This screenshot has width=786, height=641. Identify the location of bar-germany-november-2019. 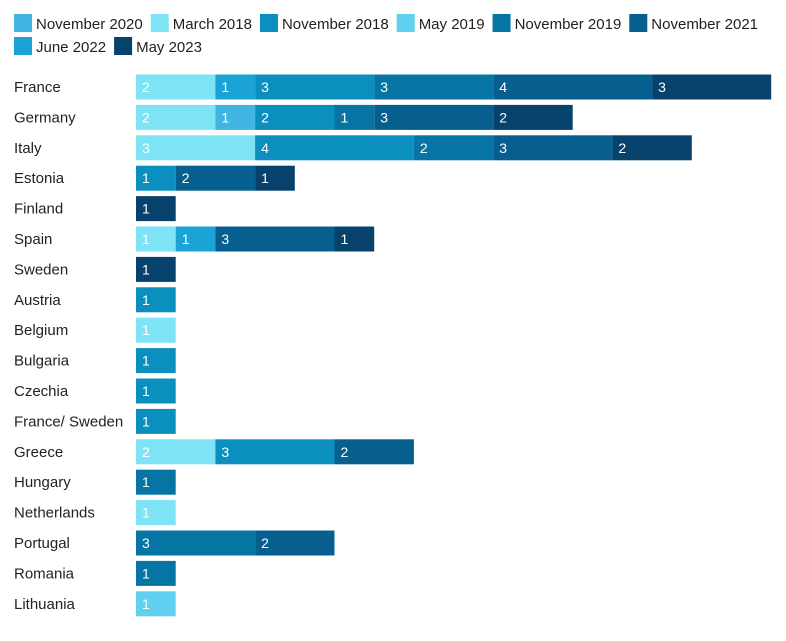
(354, 117).